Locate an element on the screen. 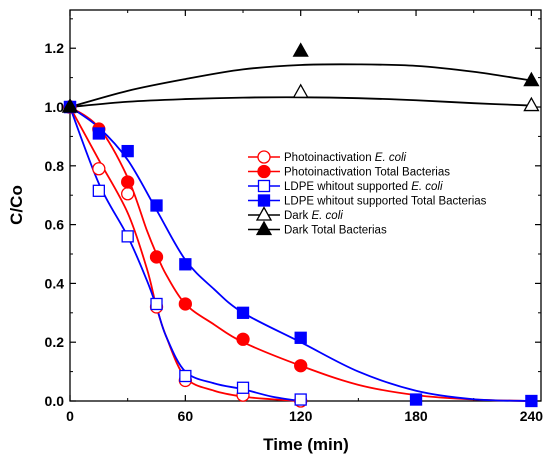 The height and width of the screenshot is (464, 550). y-tick-label: 0.0 is located at coordinates (55, 401).